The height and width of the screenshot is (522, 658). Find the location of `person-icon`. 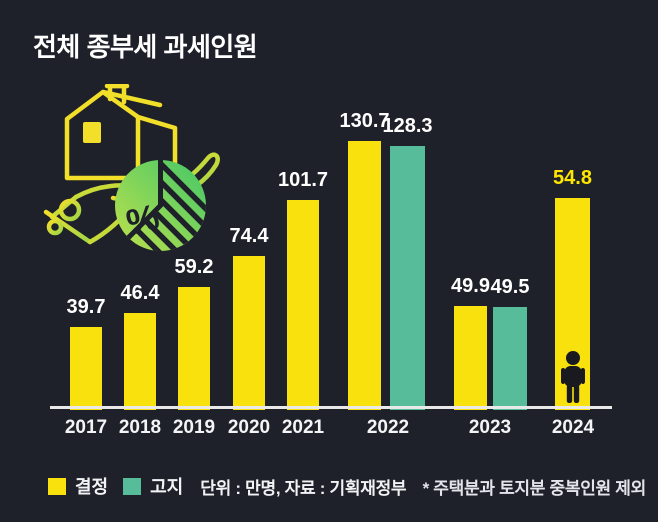

person-icon is located at coordinates (573, 377).